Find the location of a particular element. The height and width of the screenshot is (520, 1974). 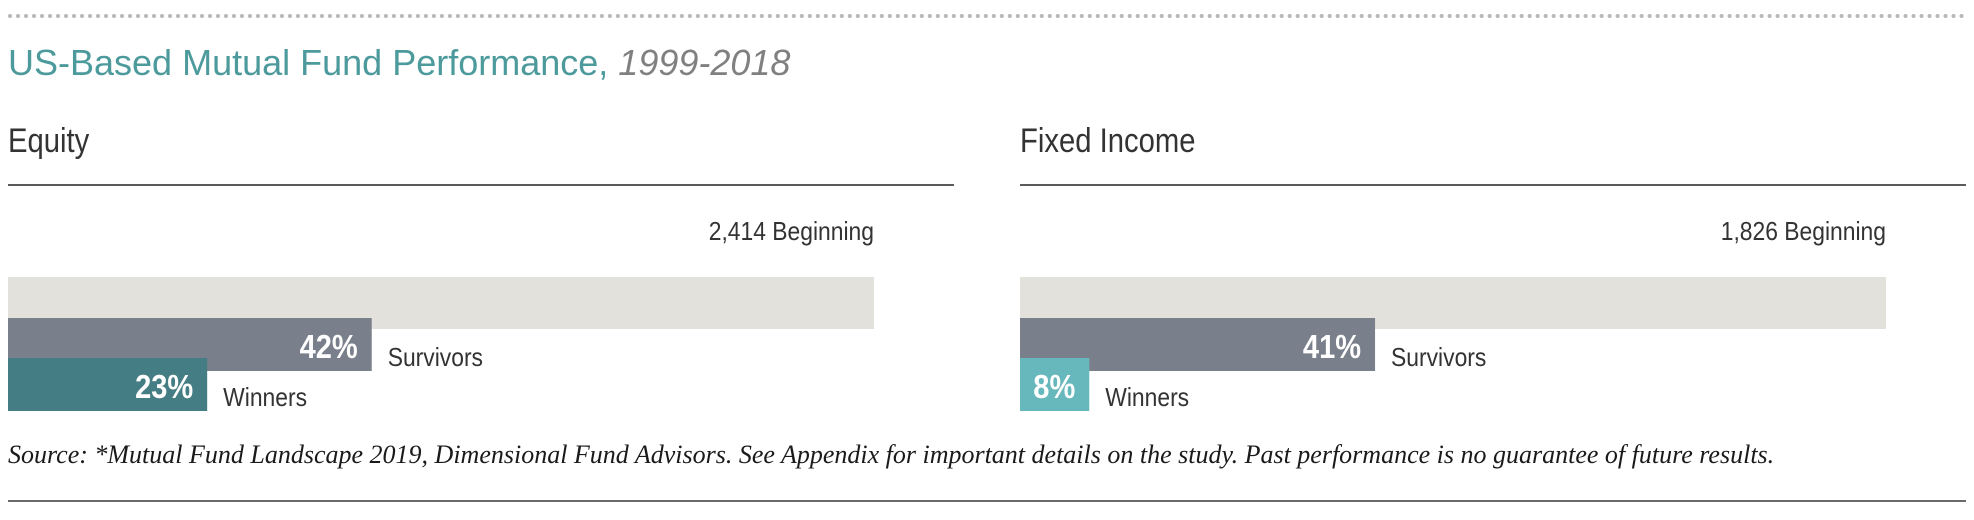

bottom-divider is located at coordinates (987, 501).